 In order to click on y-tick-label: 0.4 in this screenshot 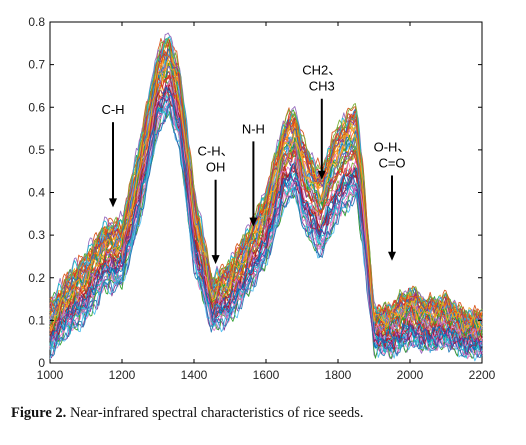, I will do `click(36, 193)`.